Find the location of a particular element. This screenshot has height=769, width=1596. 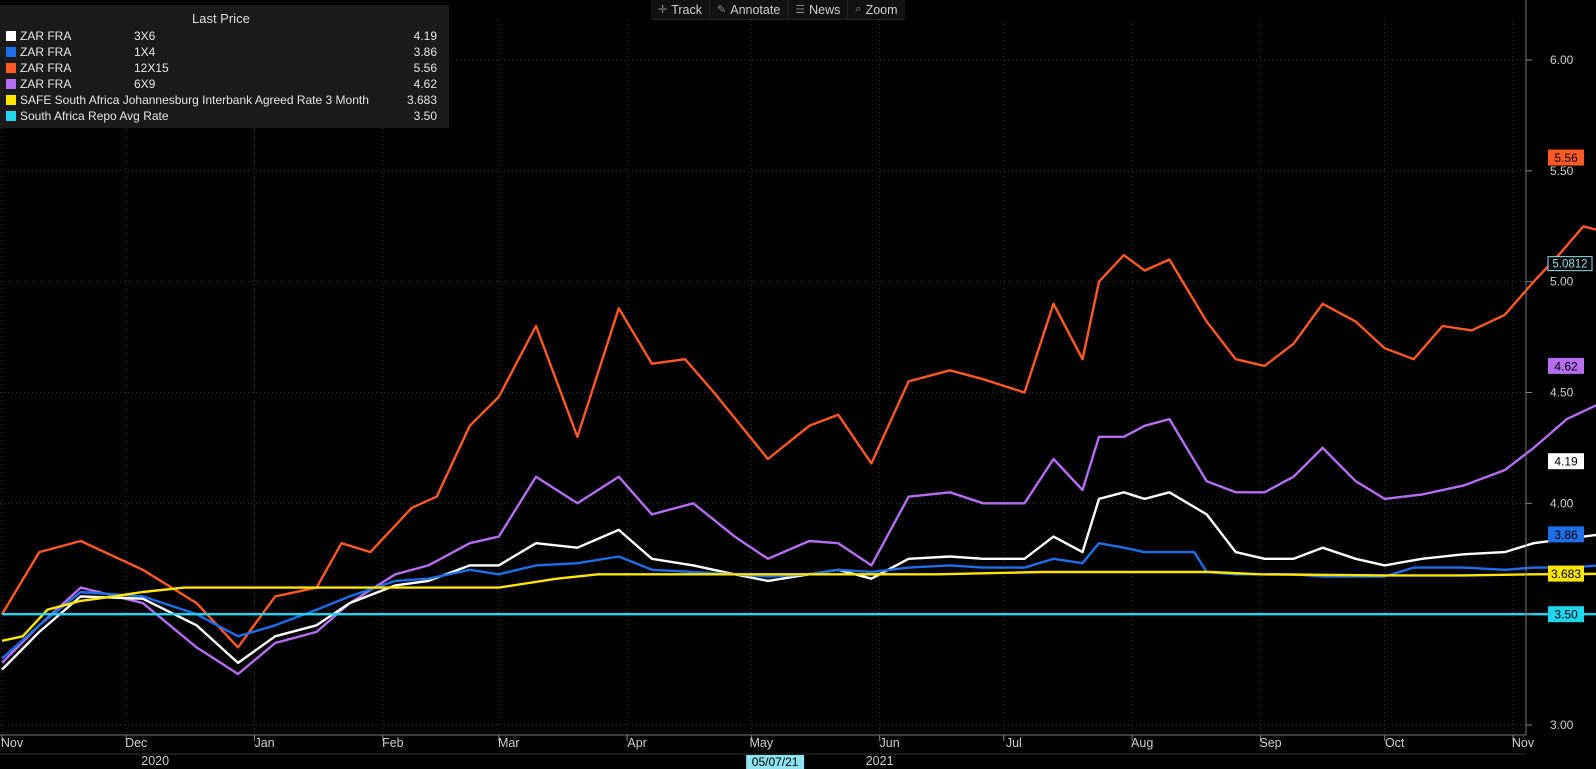

magnifier-icon: ⌕ is located at coordinates (858, 9).